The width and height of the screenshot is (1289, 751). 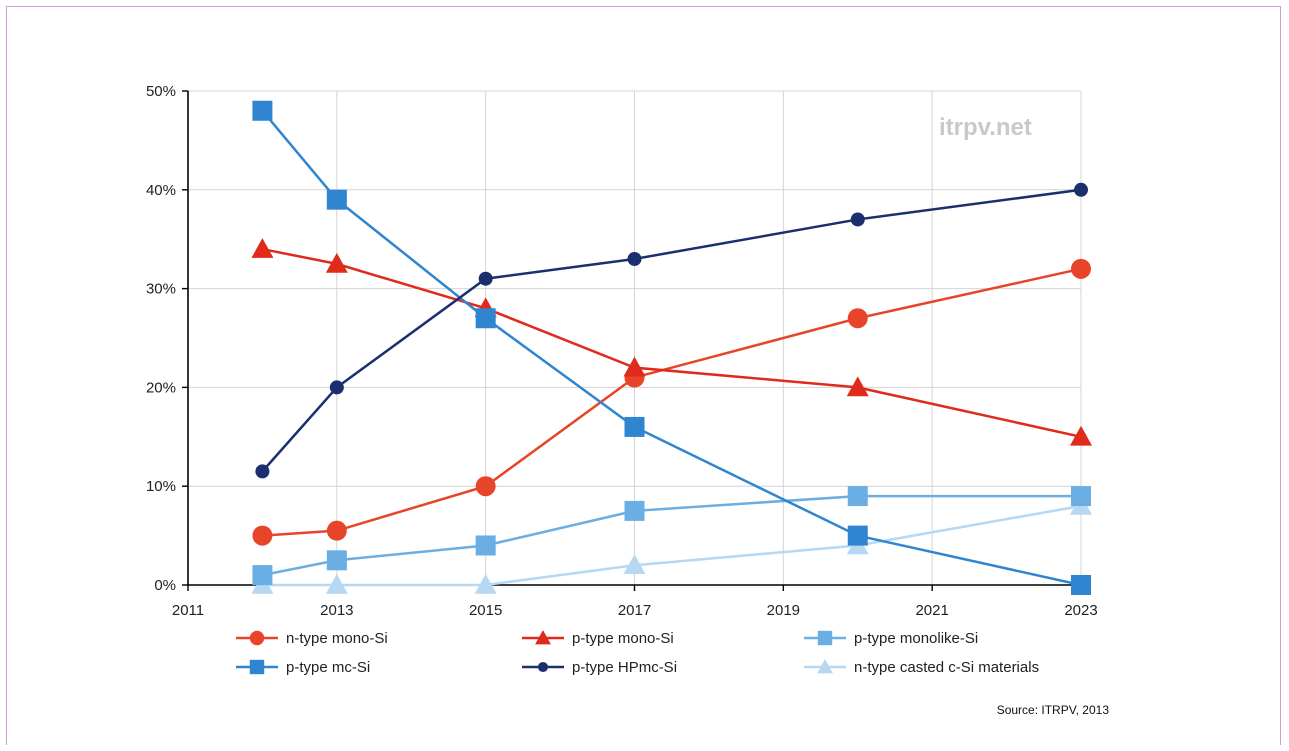 What do you see at coordinates (623, 638) in the screenshot?
I see `legend-label: p-type mono-Si` at bounding box center [623, 638].